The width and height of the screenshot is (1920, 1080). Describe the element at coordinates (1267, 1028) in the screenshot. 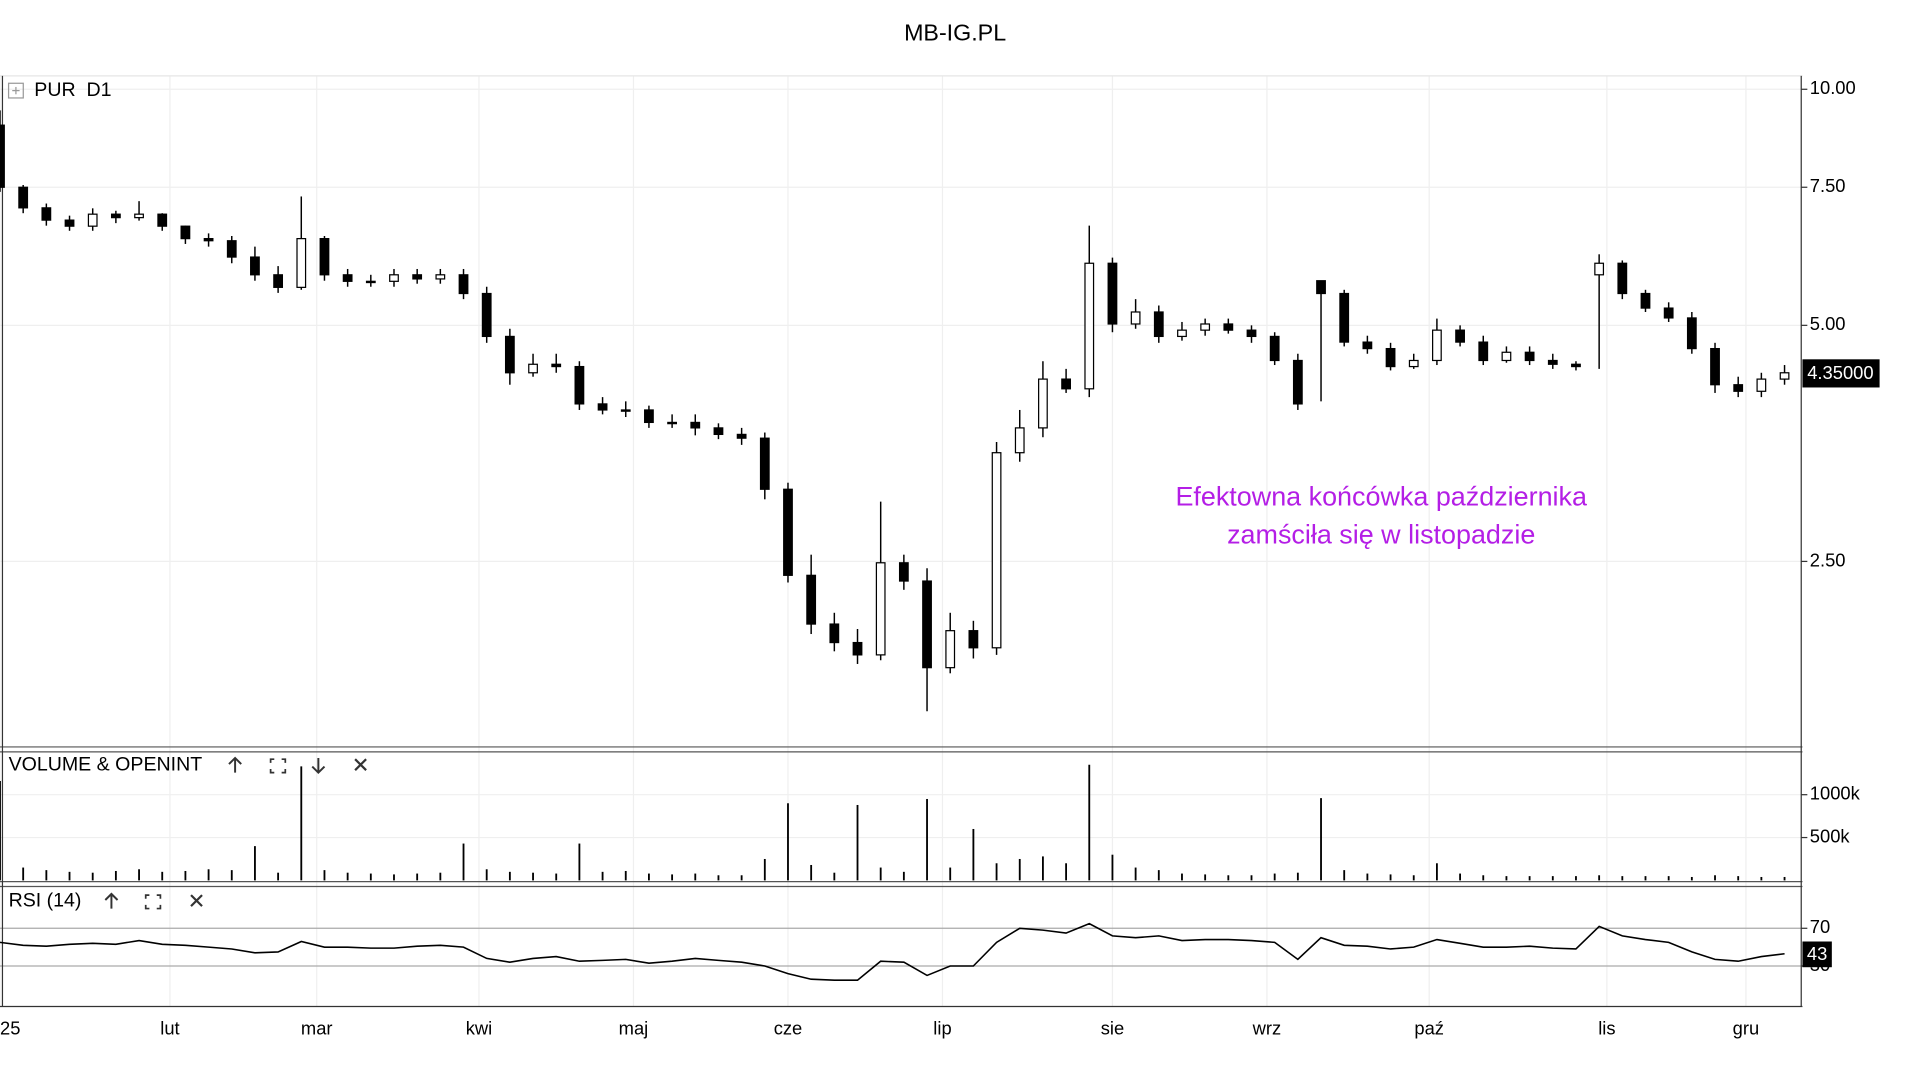

I see `x-tick-label: wrz` at that location.